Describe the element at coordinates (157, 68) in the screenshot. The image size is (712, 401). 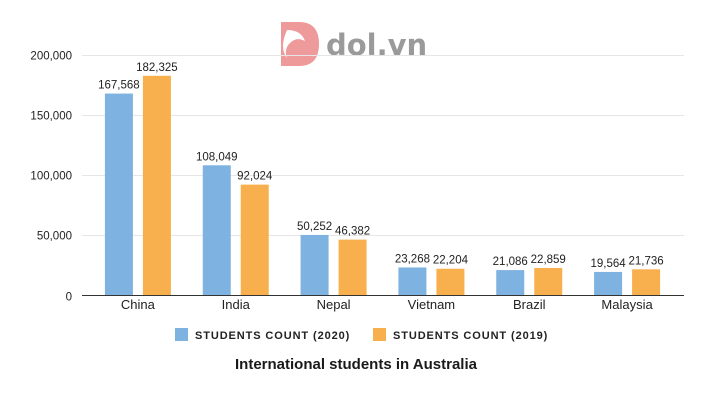
I see `data-label: 182,325` at that location.